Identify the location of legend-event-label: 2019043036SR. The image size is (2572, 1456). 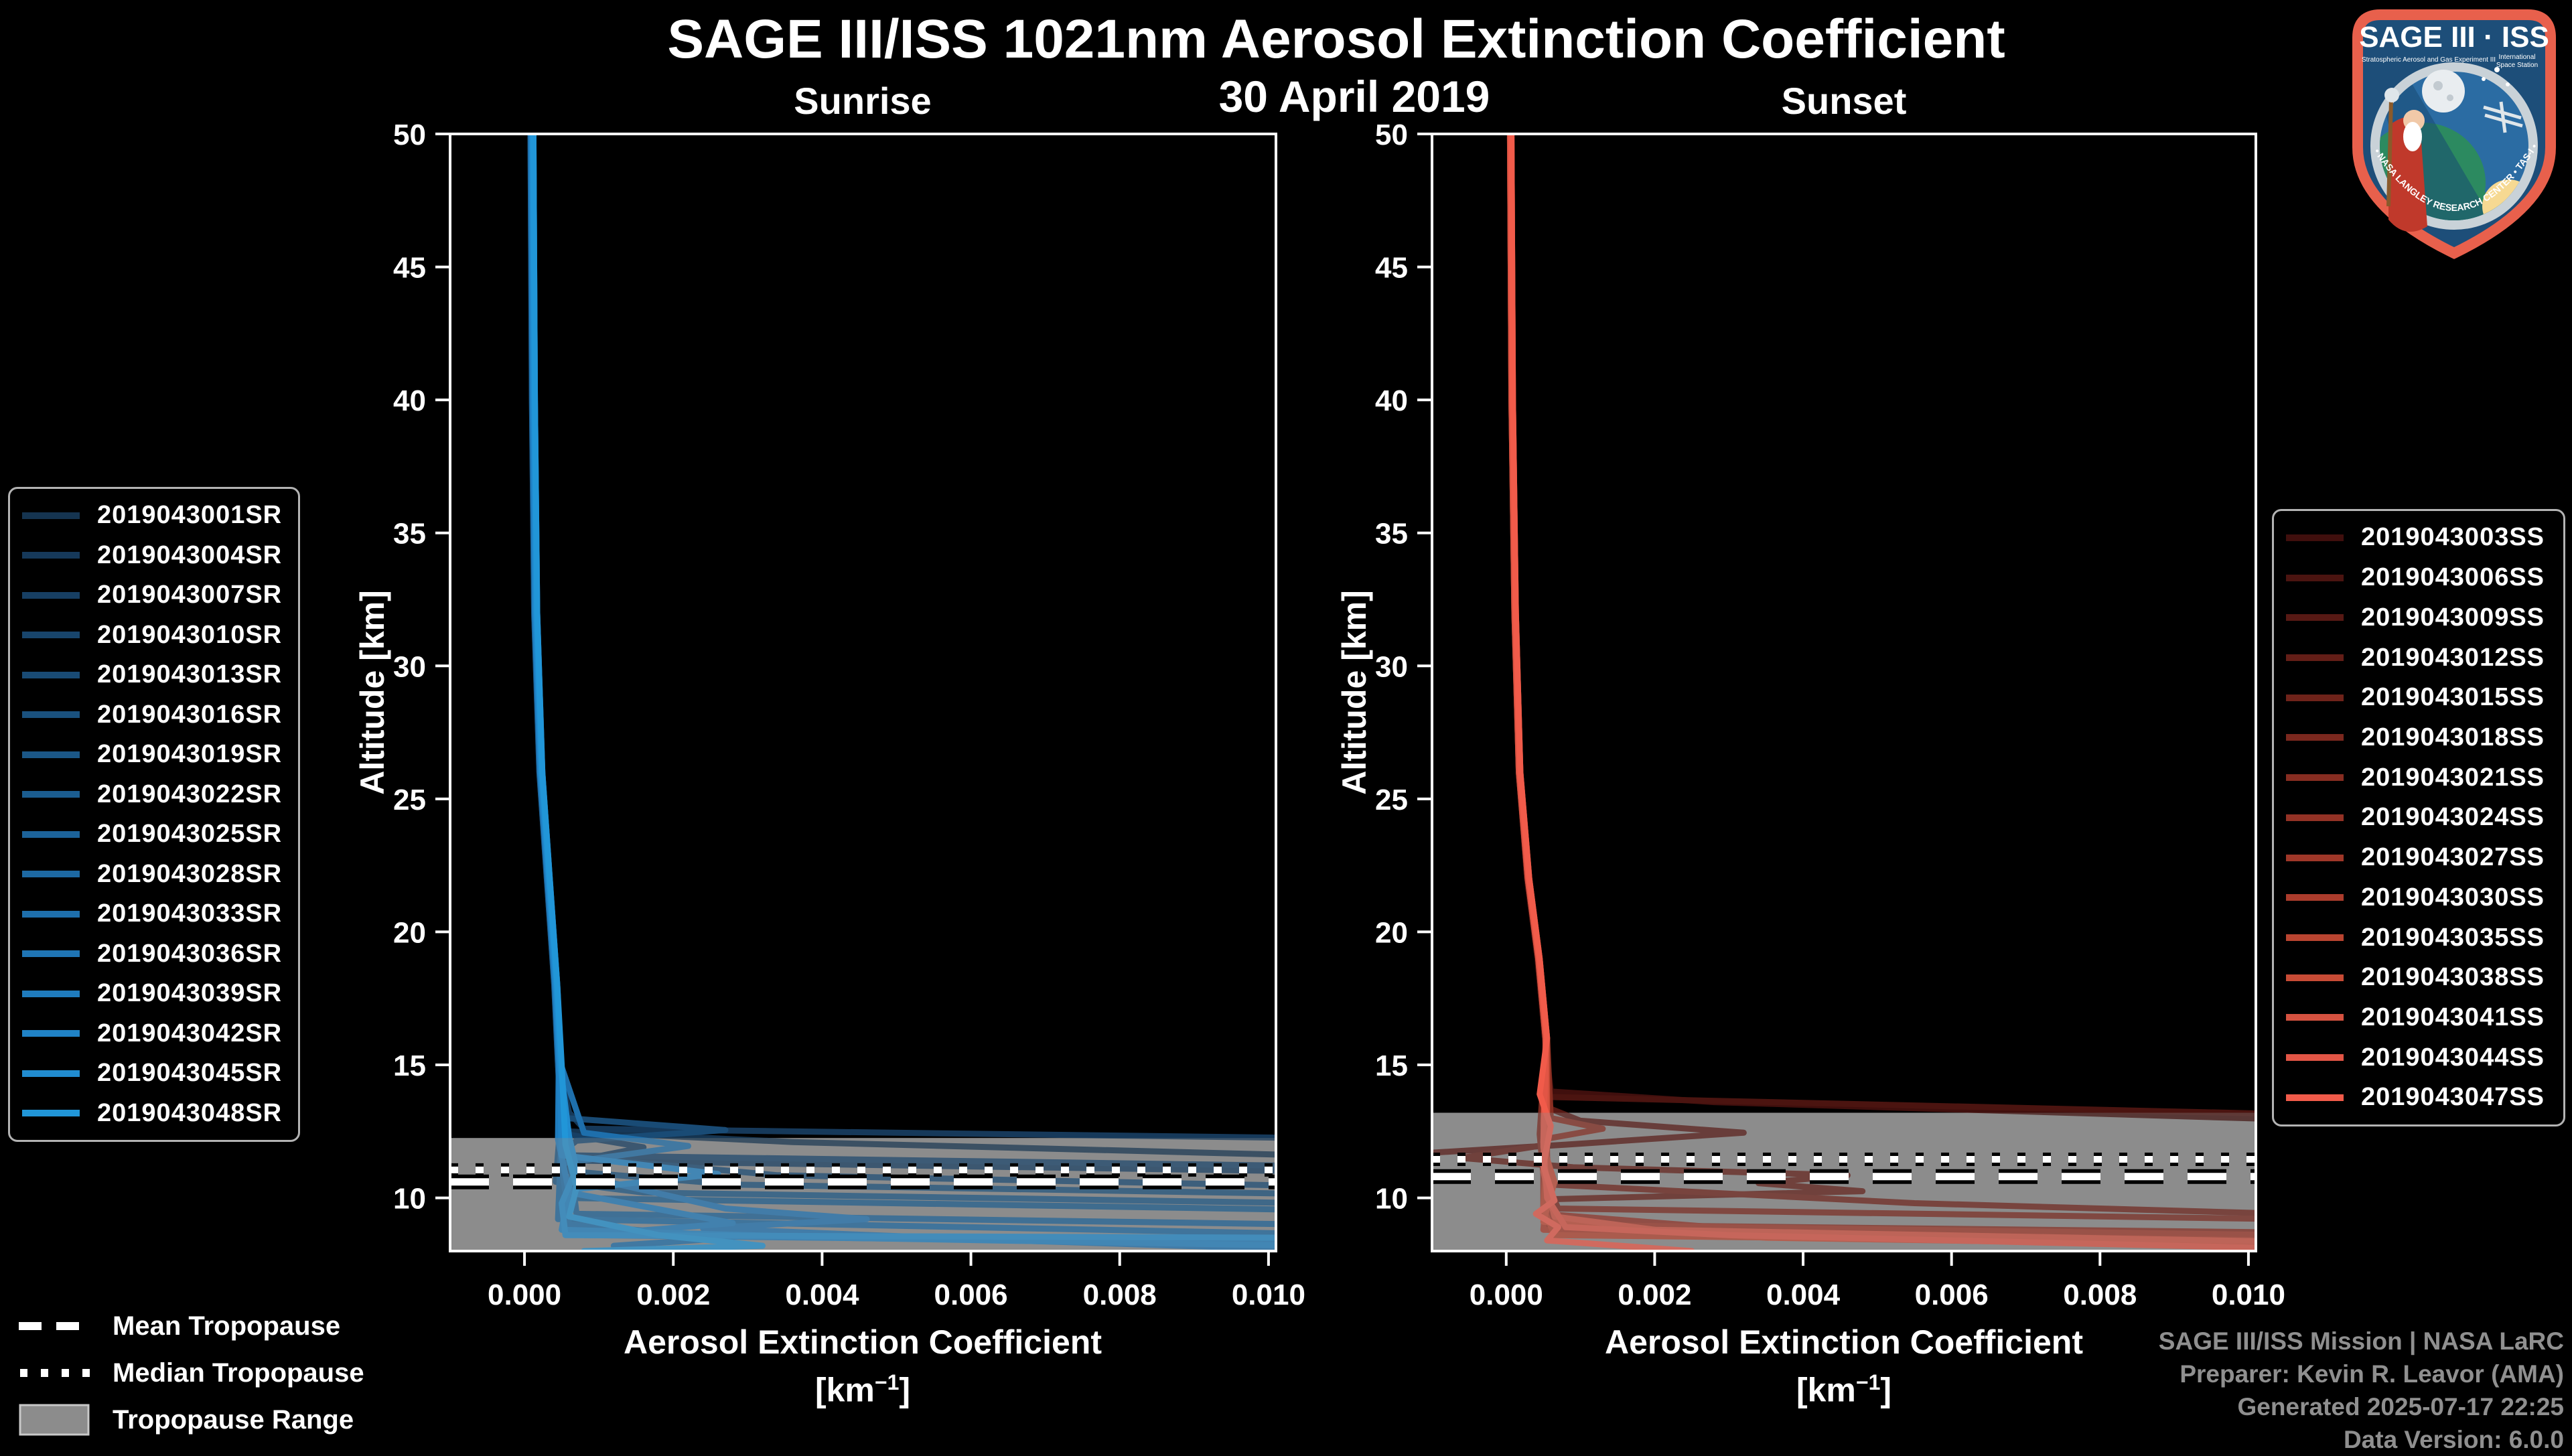
(190, 953).